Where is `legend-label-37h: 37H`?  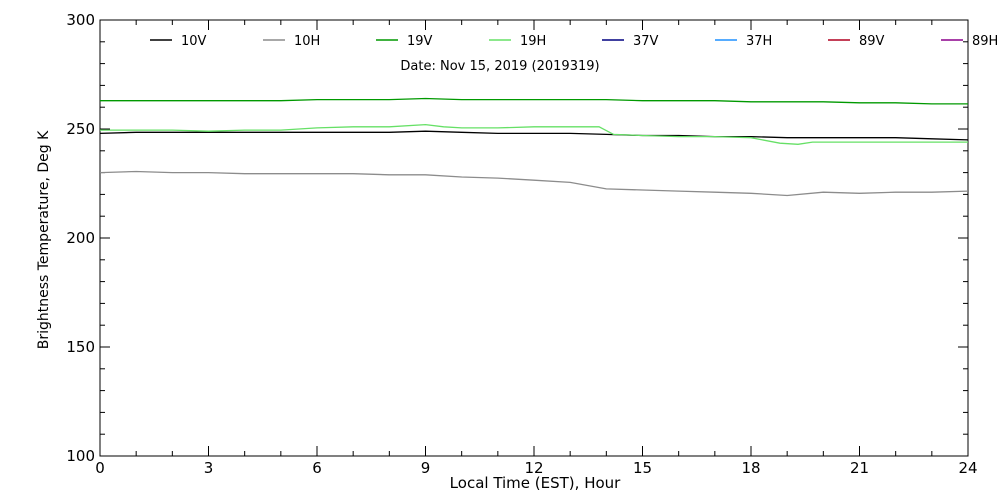
legend-label-37h: 37H is located at coordinates (759, 41).